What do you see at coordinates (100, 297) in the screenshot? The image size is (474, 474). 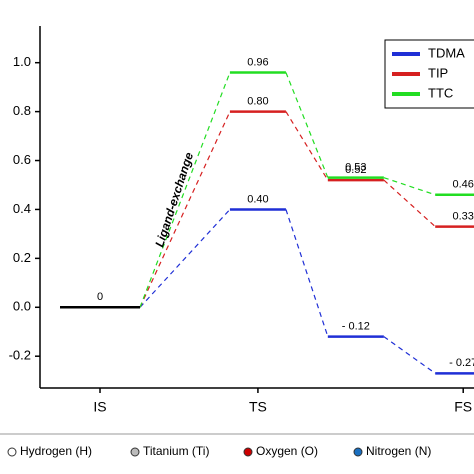 I see `value-label: 0` at bounding box center [100, 297].